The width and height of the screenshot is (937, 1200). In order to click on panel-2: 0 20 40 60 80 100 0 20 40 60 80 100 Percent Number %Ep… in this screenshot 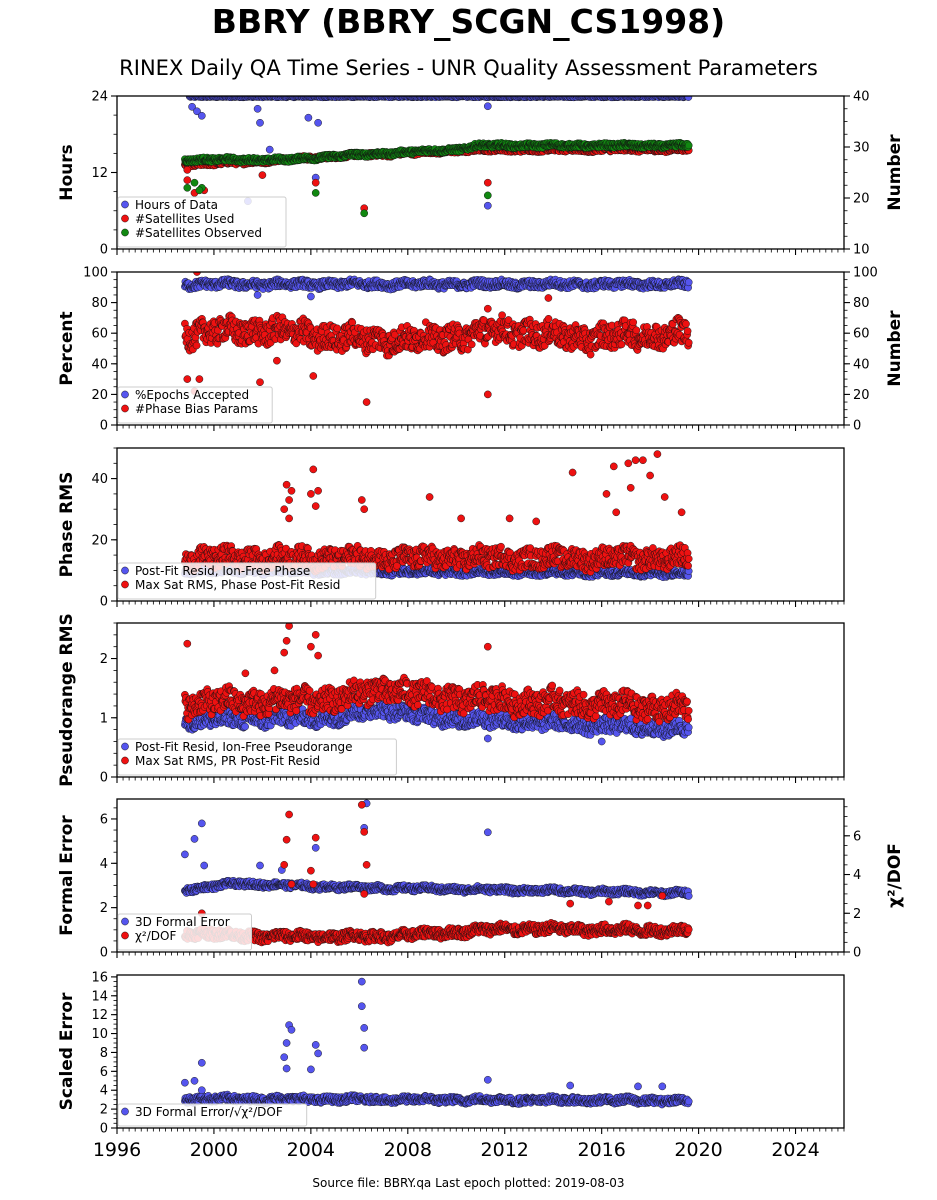, I will do `click(481, 347)`.